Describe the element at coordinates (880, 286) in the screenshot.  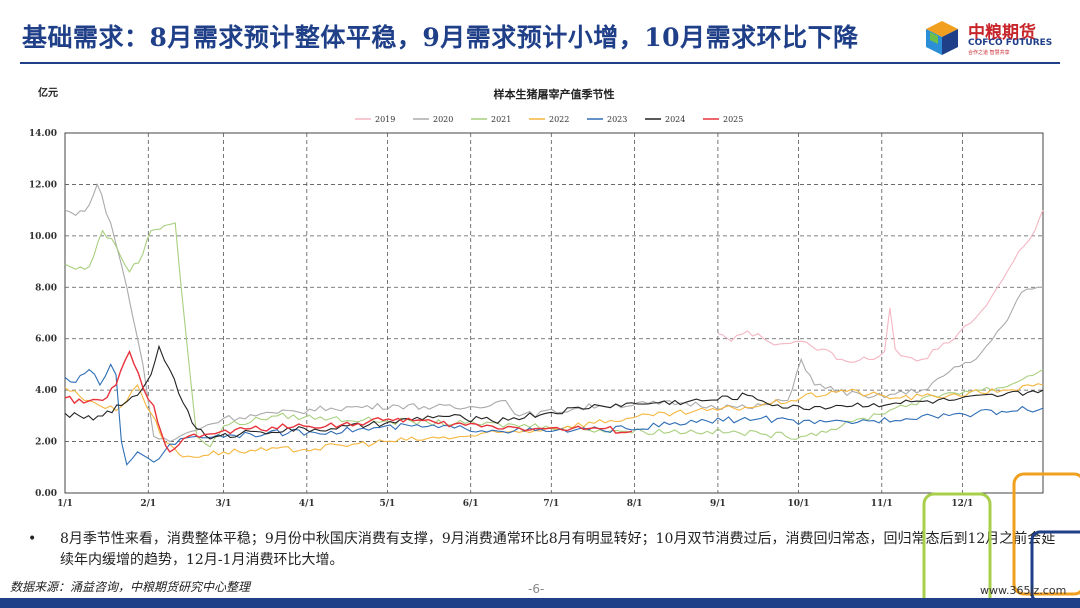
I see `series-line-2019` at that location.